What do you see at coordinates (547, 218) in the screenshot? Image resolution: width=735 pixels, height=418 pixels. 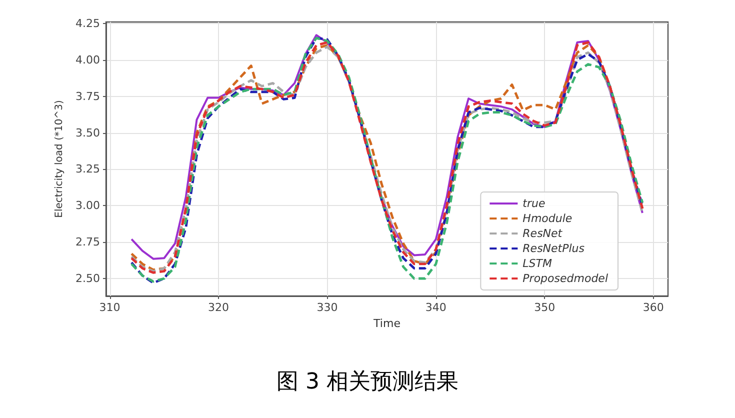 I see `legend-label: Hmodule` at bounding box center [547, 218].